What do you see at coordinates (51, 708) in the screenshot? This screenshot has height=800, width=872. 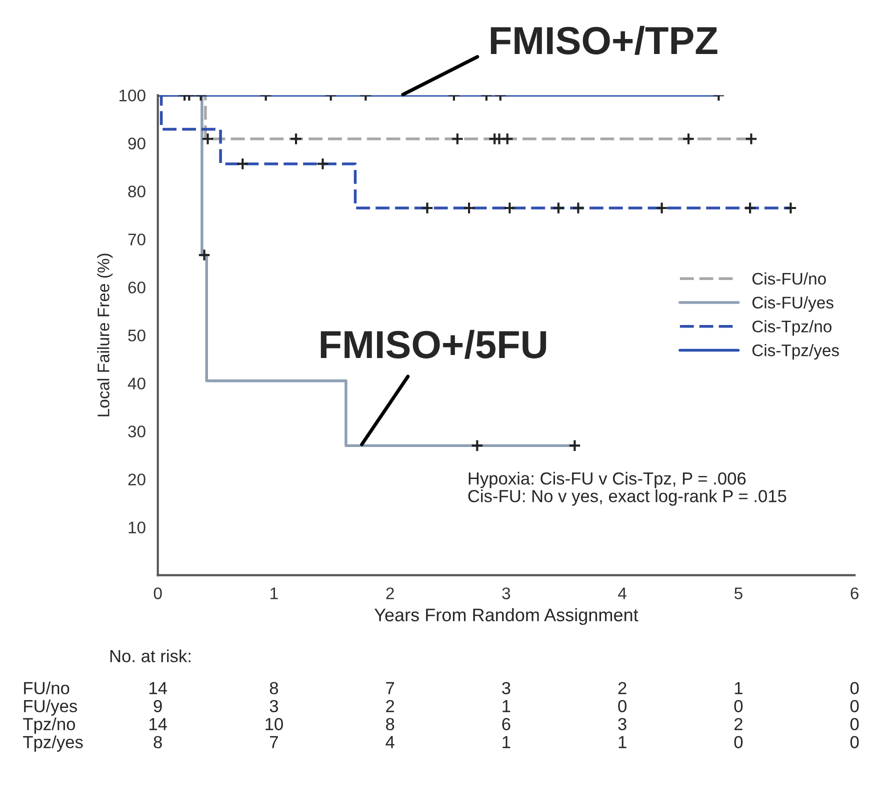 I see `text: FU/yes` at bounding box center [51, 708].